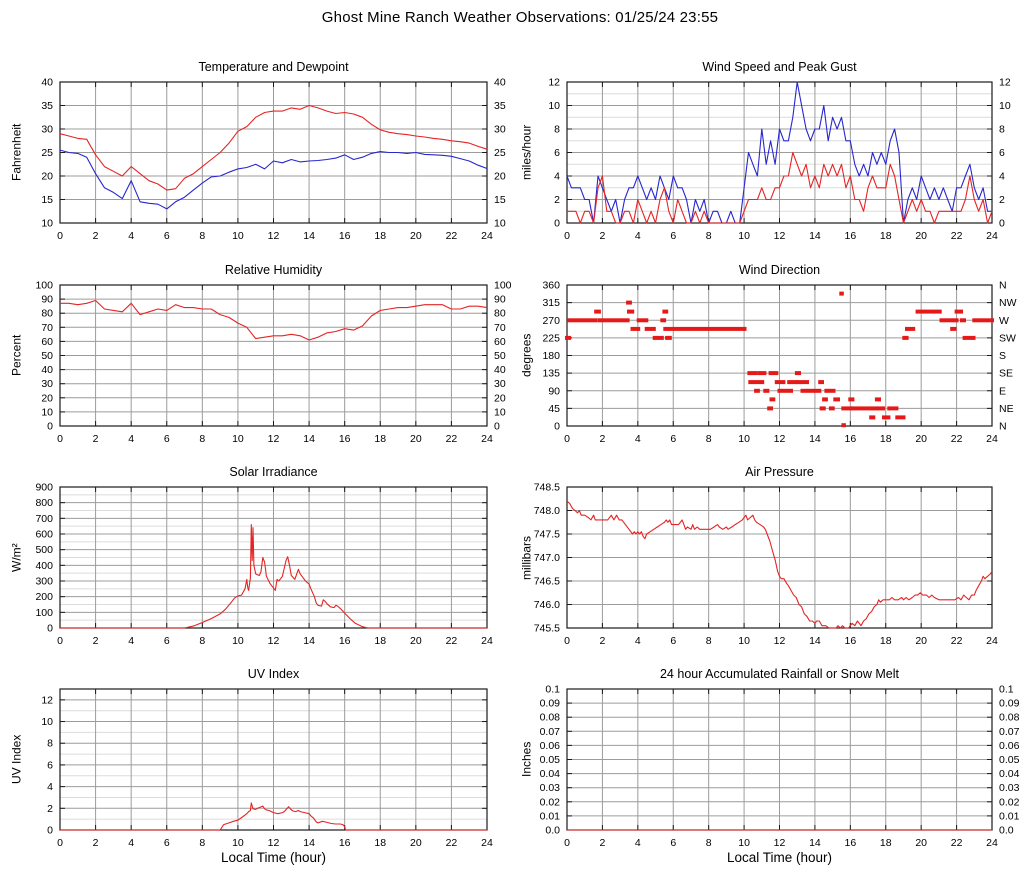 This screenshot has height=878, width=1027. I want to click on svg-text: 0.04, so click(1009, 774).